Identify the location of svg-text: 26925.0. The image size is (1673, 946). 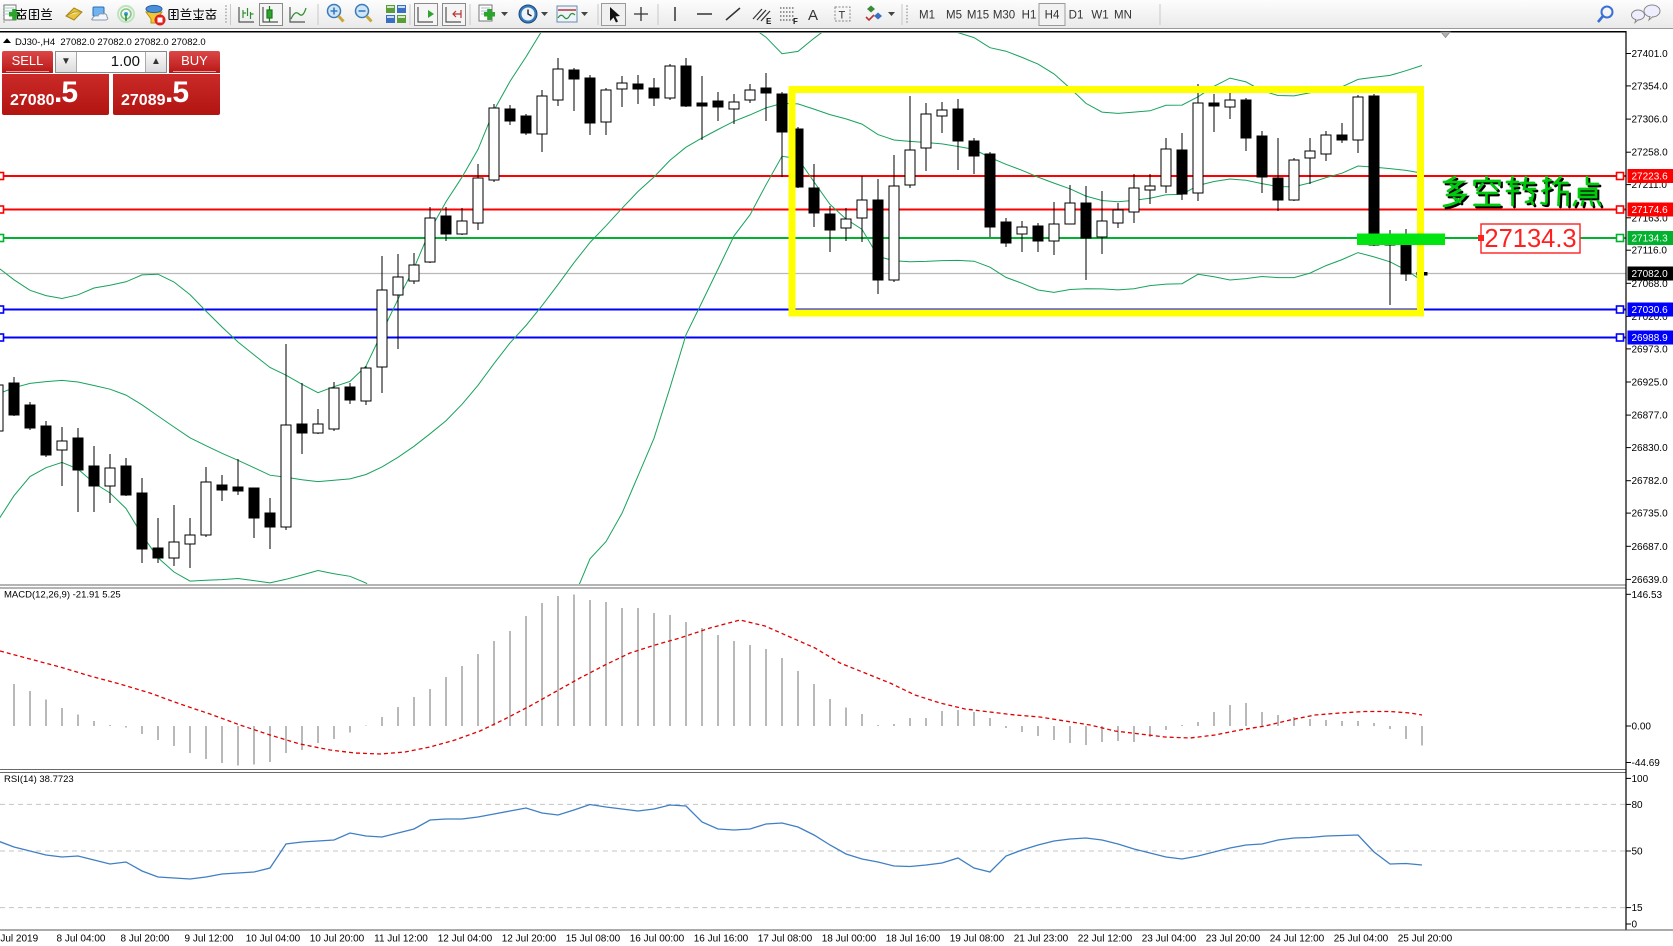
(1650, 383).